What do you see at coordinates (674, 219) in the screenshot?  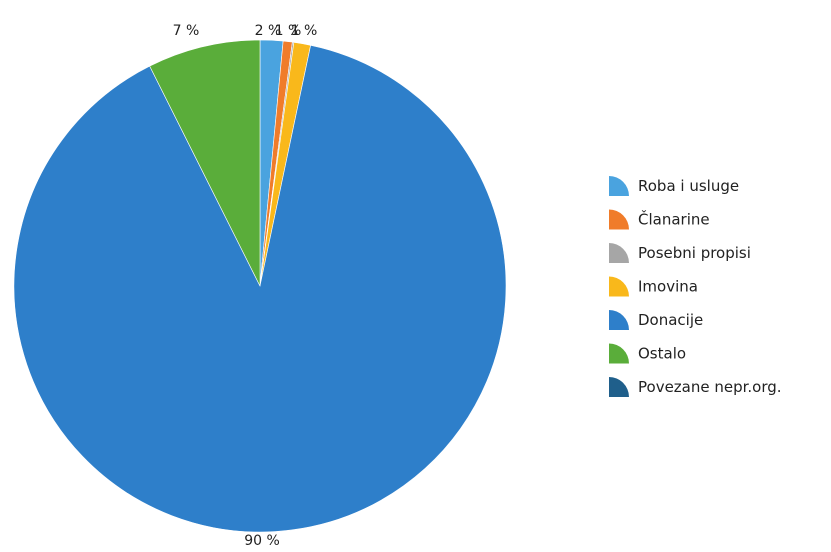 I see `legend-label: Članarine` at bounding box center [674, 219].